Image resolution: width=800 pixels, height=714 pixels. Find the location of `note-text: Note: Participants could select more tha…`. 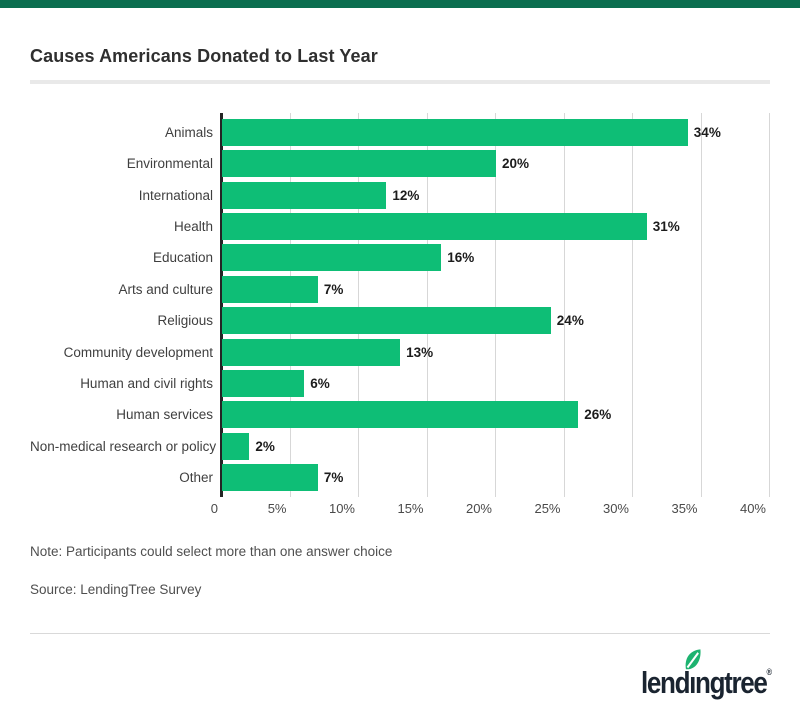

note-text: Note: Participants could select more tha… is located at coordinates (211, 551).